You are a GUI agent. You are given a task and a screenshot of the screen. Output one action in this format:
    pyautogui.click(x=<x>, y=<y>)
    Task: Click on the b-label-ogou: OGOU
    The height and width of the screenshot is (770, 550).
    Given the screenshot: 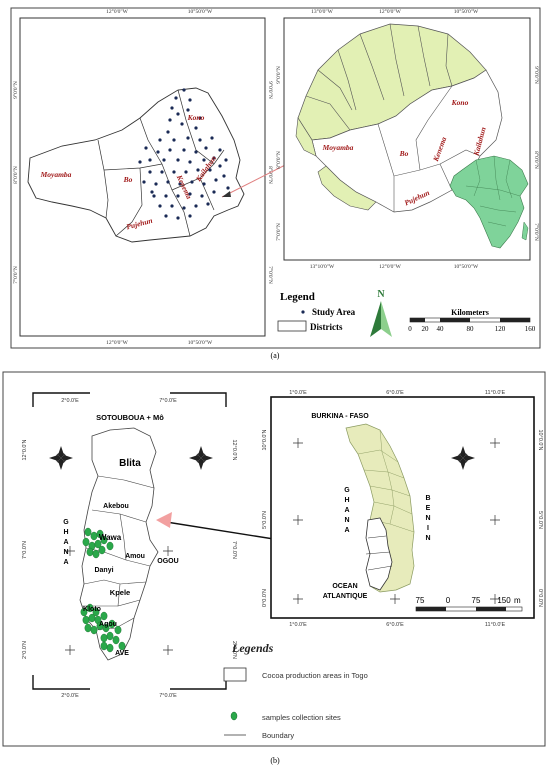 What is the action you would take?
    pyautogui.click(x=167, y=561)
    